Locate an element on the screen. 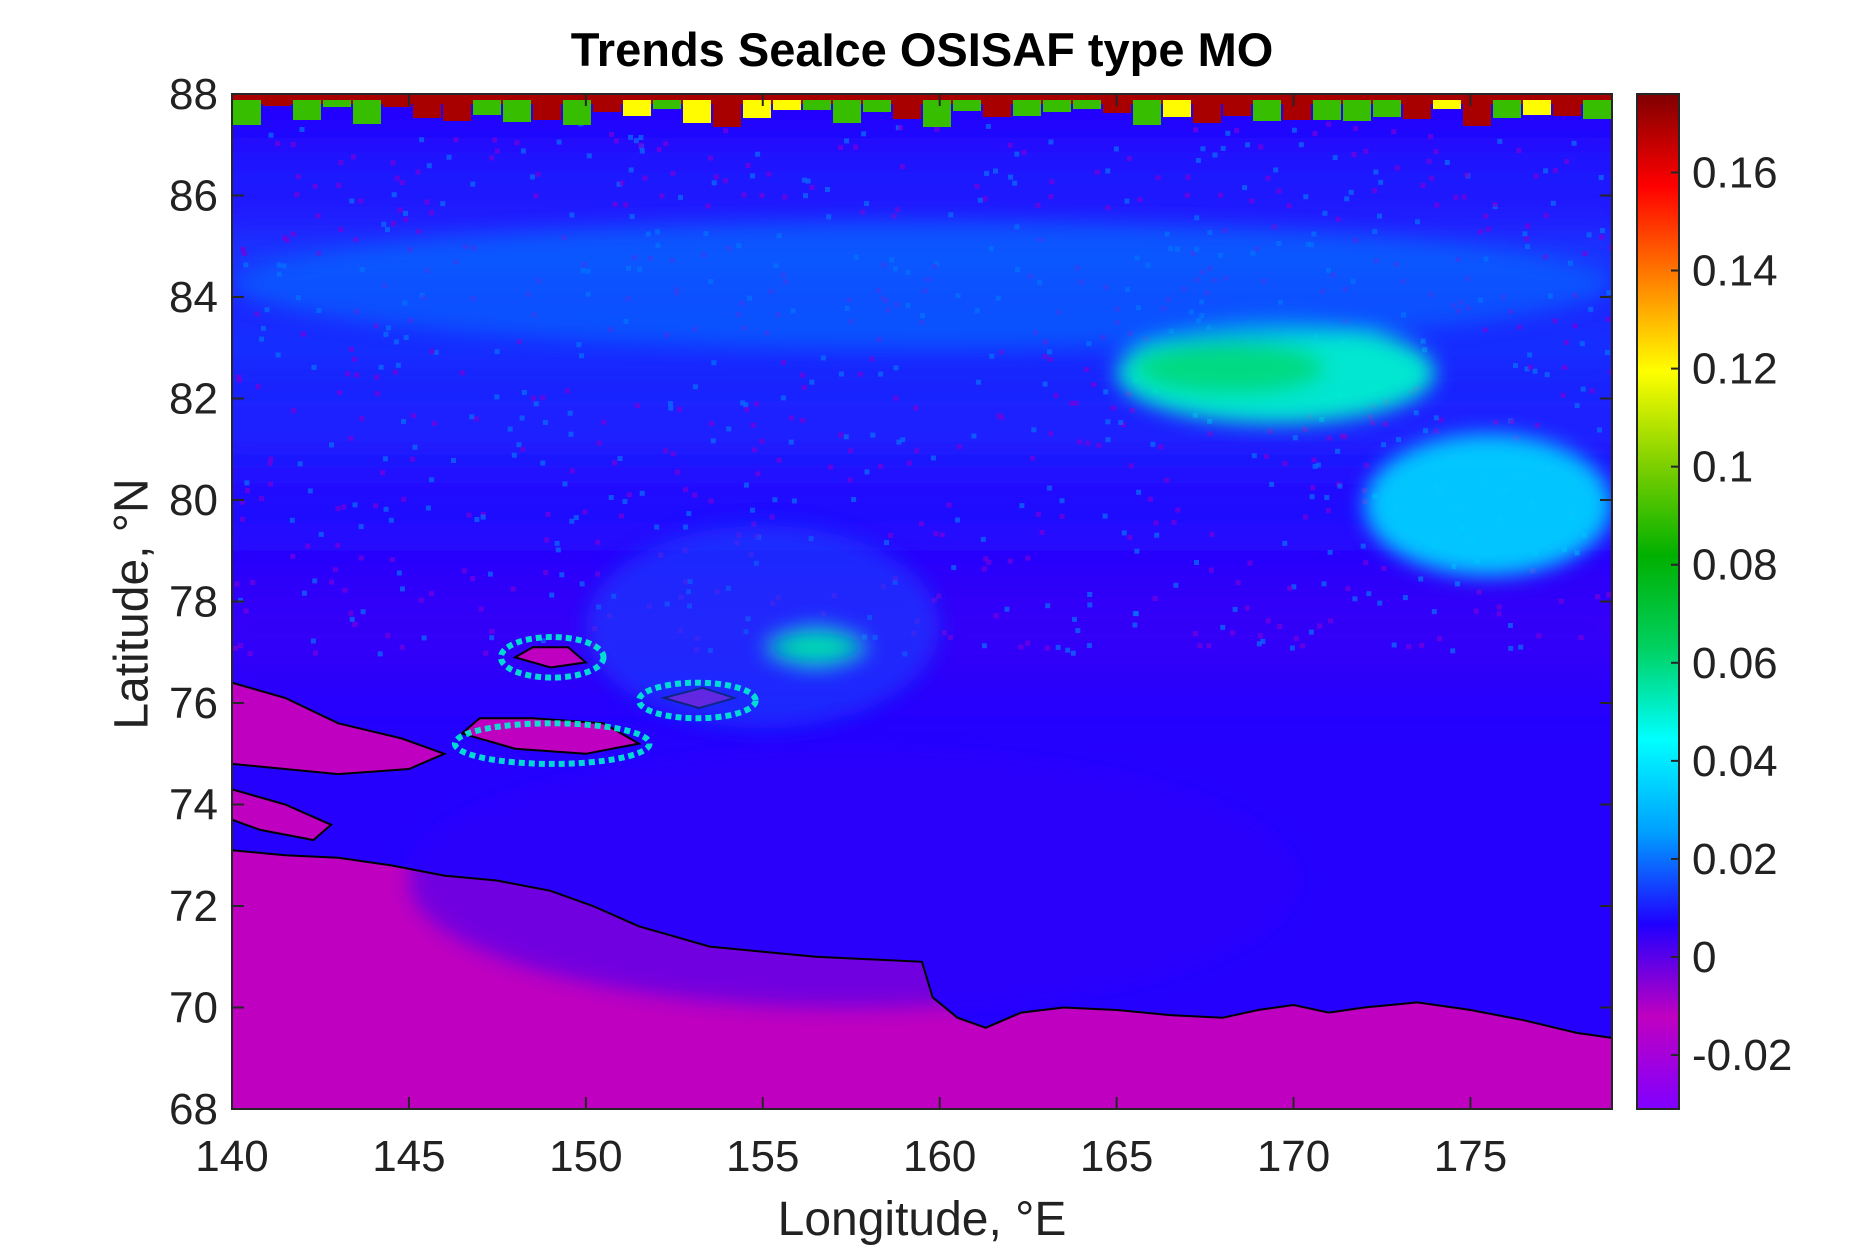  x-axis-label: Longitude, °E is located at coordinates (922, 1219).